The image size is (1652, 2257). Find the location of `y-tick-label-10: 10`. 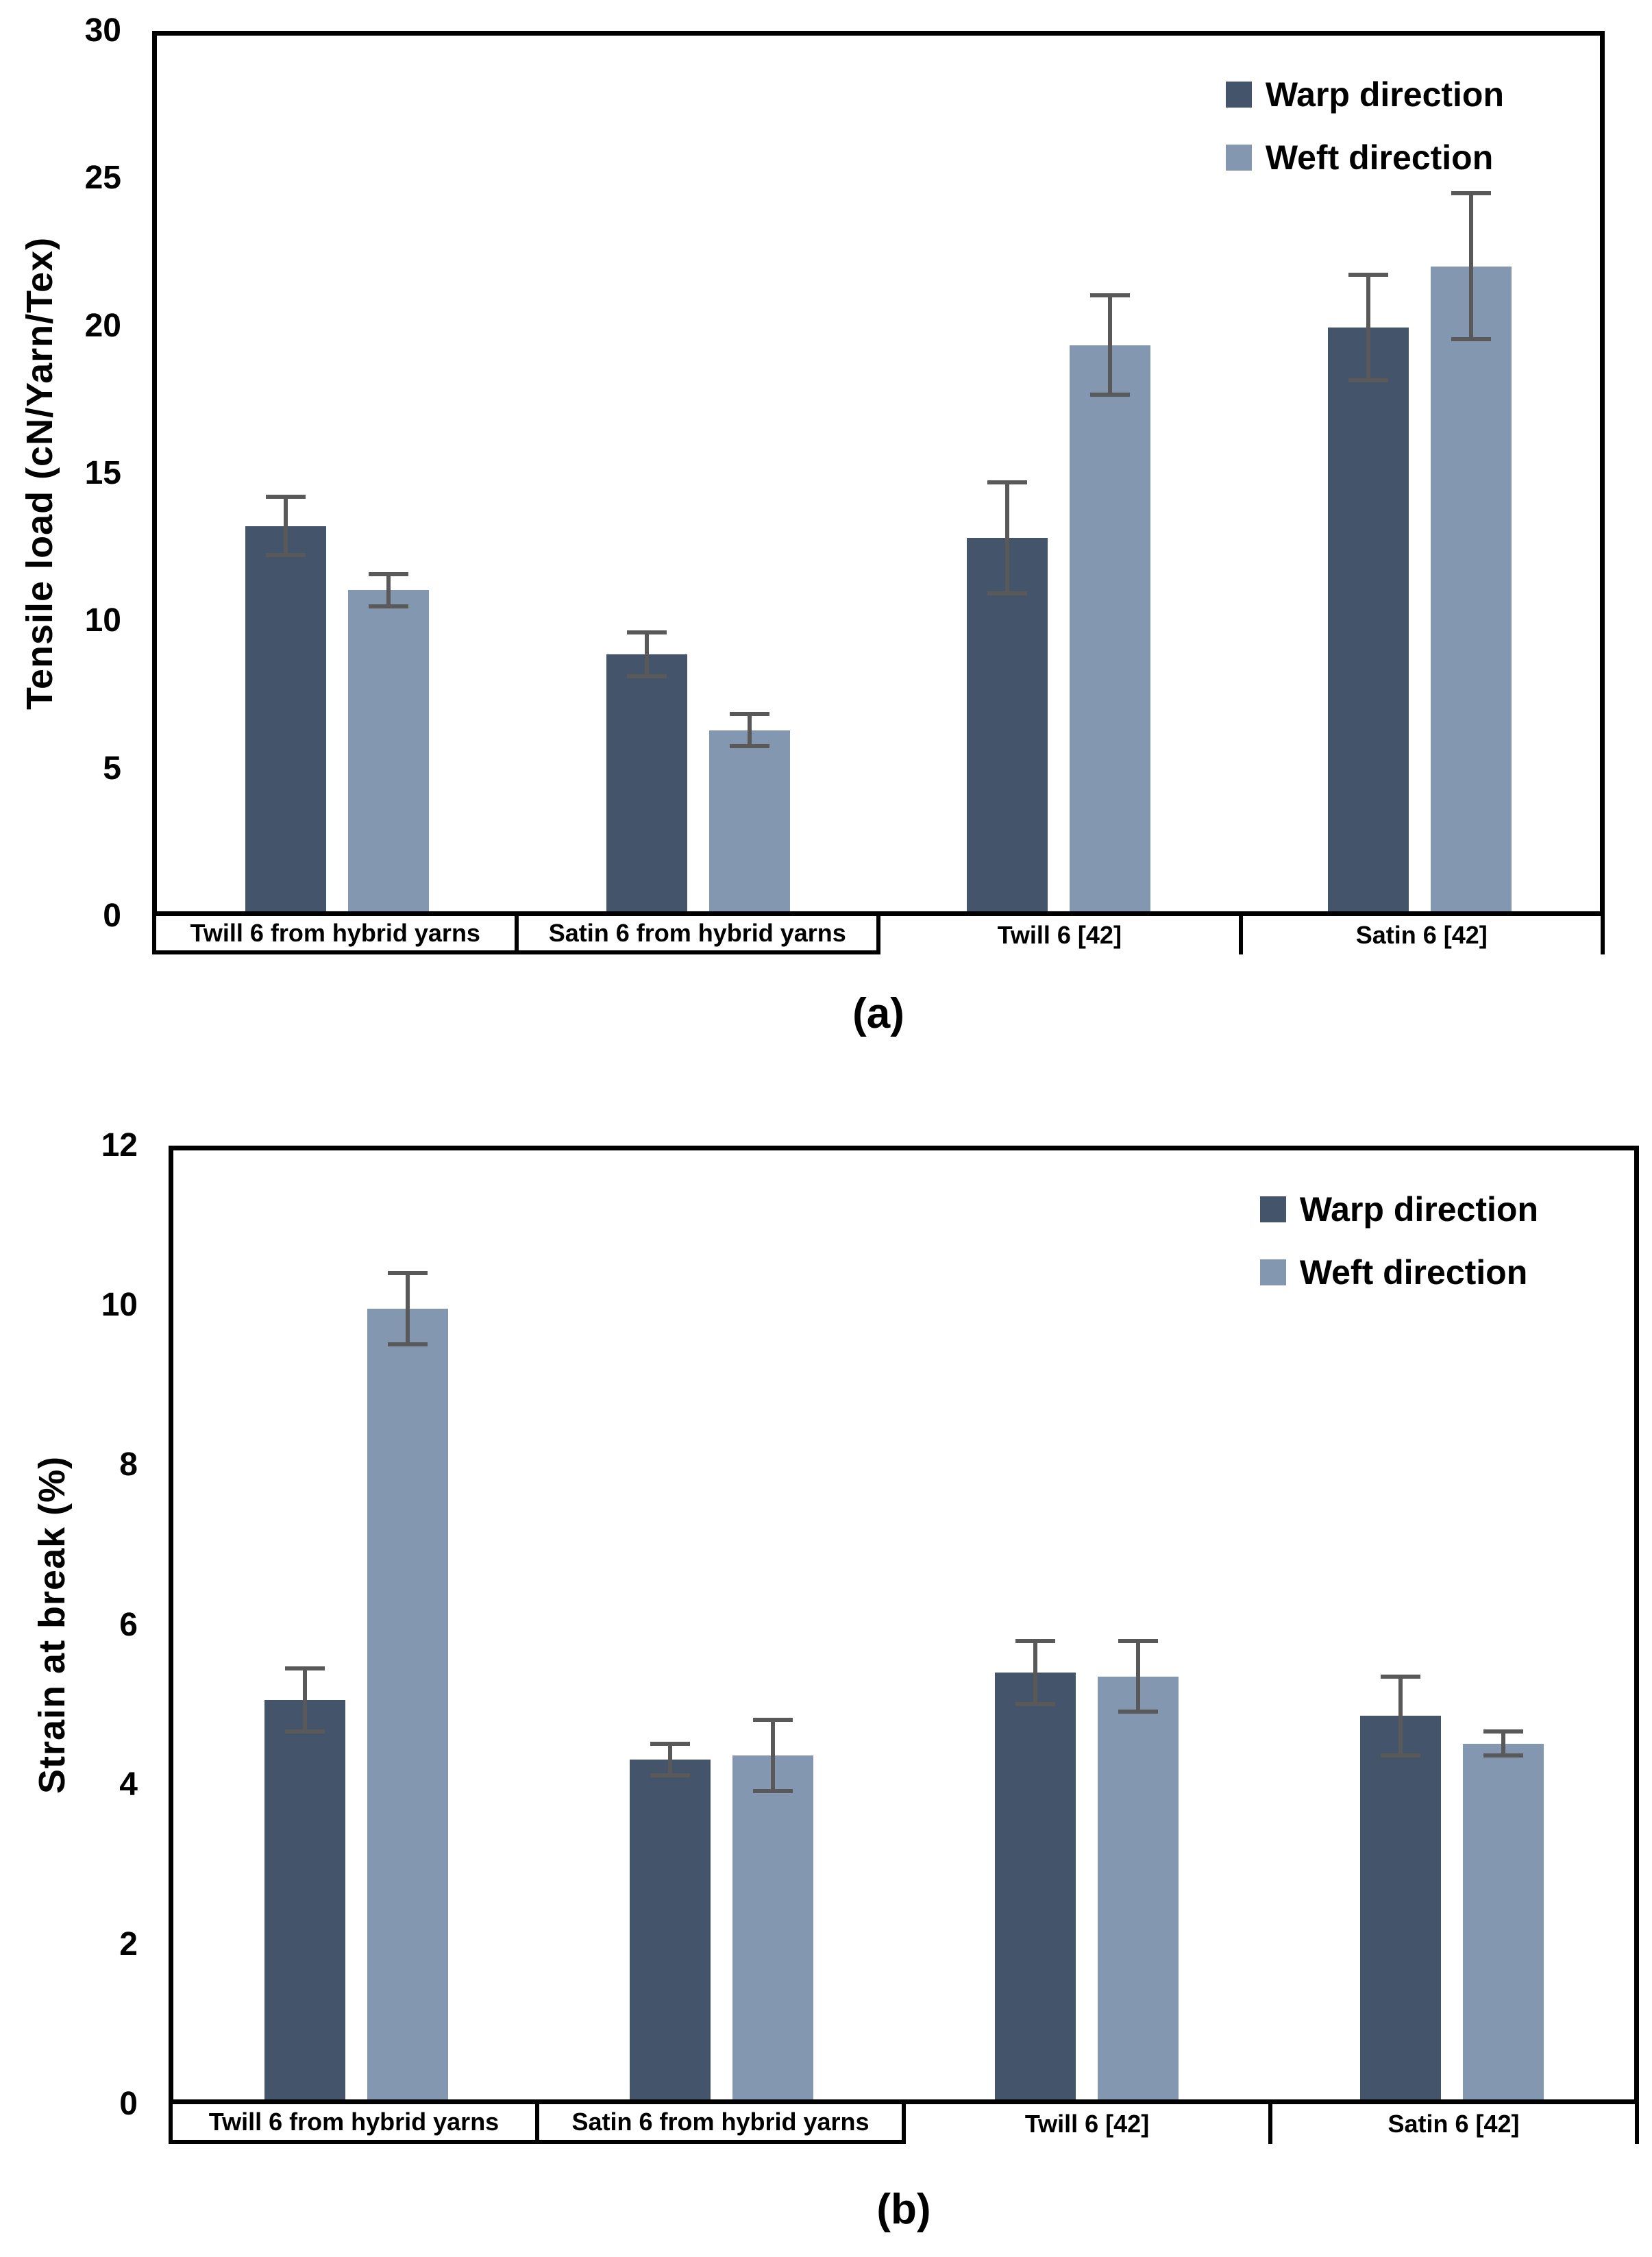

y-tick-label-10: 10 is located at coordinates (119, 1306).